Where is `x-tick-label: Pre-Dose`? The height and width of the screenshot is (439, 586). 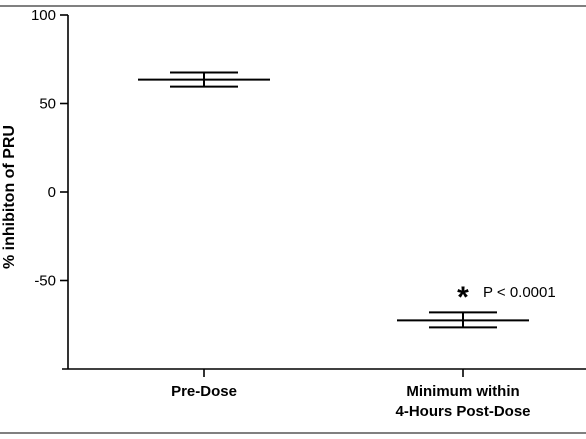 x-tick-label: Pre-Dose is located at coordinates (204, 391).